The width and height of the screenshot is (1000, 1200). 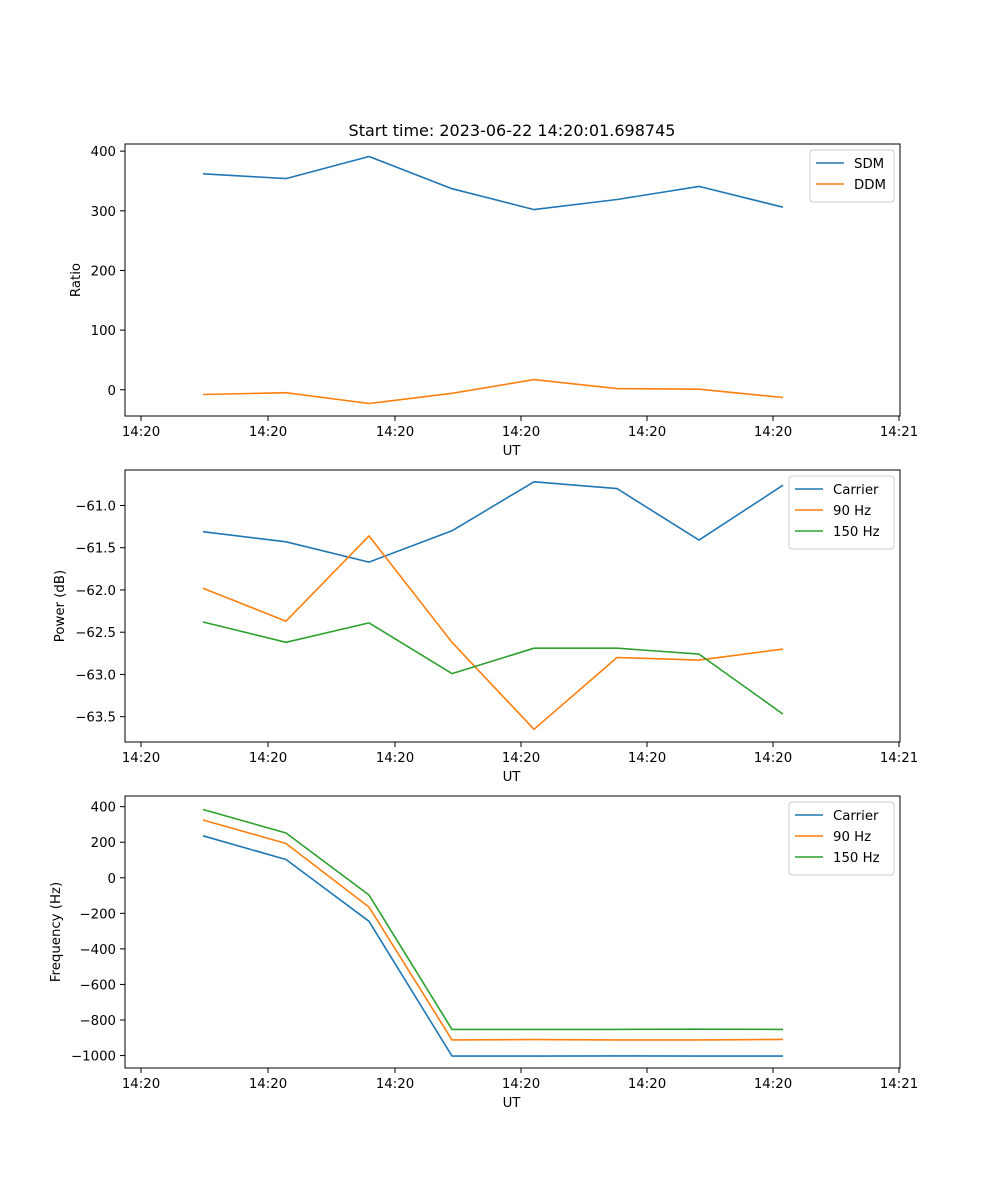 I want to click on y-tick-label: −600, so click(x=97, y=985).